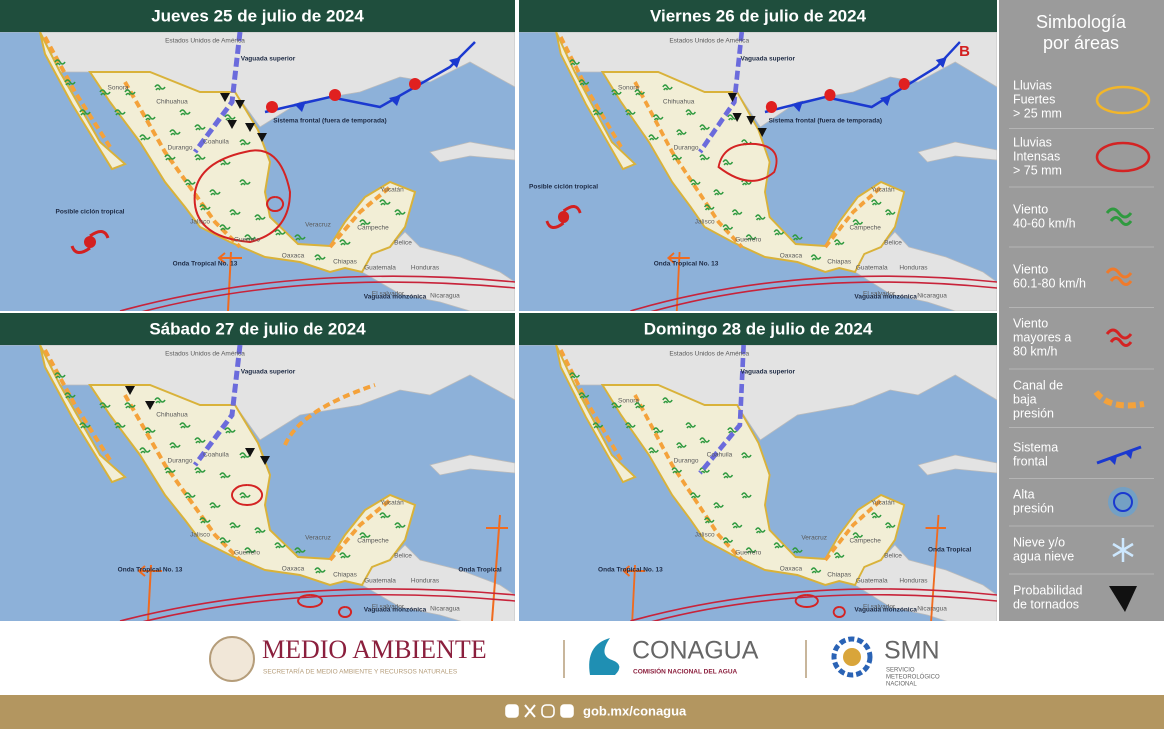 The width and height of the screenshot is (1164, 729). I want to click on mexico, so click(753, 485).